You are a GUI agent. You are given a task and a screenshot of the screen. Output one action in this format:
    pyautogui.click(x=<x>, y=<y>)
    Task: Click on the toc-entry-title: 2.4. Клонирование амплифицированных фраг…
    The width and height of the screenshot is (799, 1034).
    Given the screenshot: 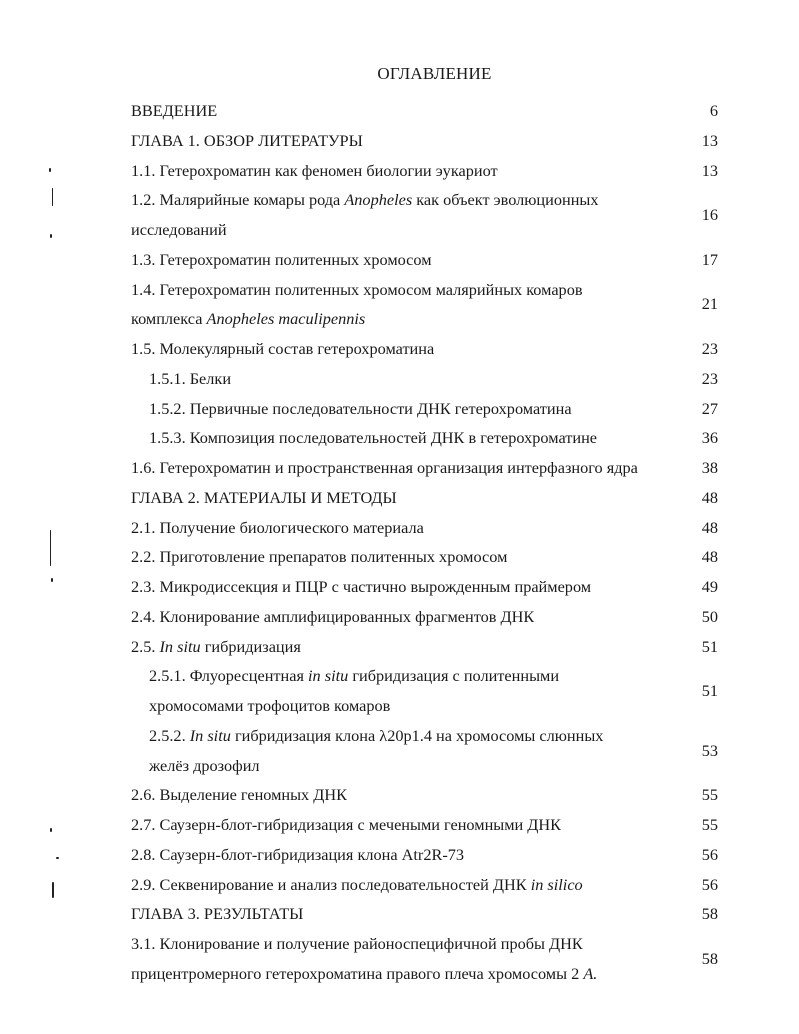 What is the action you would take?
    pyautogui.click(x=404, y=617)
    